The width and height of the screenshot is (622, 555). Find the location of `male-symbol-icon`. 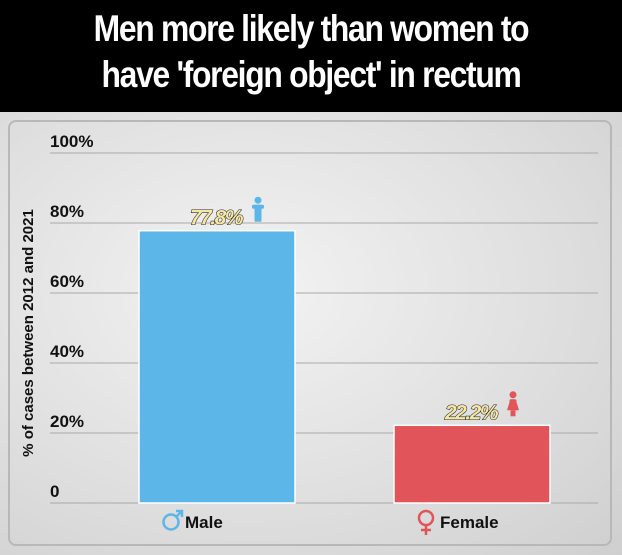

male-symbol-icon is located at coordinates (173, 520).